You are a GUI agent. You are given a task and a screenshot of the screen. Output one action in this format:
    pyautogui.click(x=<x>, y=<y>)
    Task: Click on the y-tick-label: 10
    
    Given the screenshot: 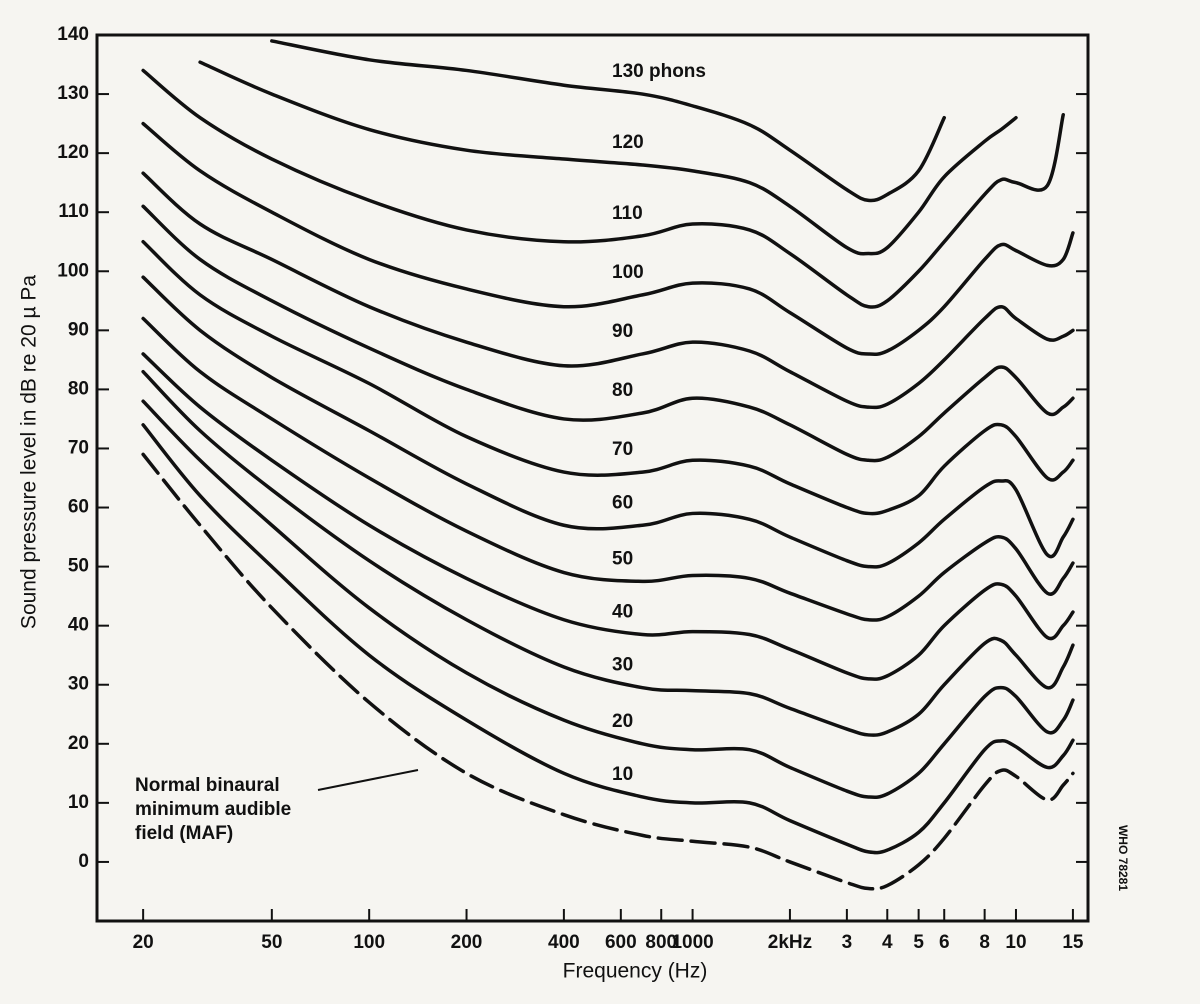 What is the action you would take?
    pyautogui.click(x=78, y=802)
    